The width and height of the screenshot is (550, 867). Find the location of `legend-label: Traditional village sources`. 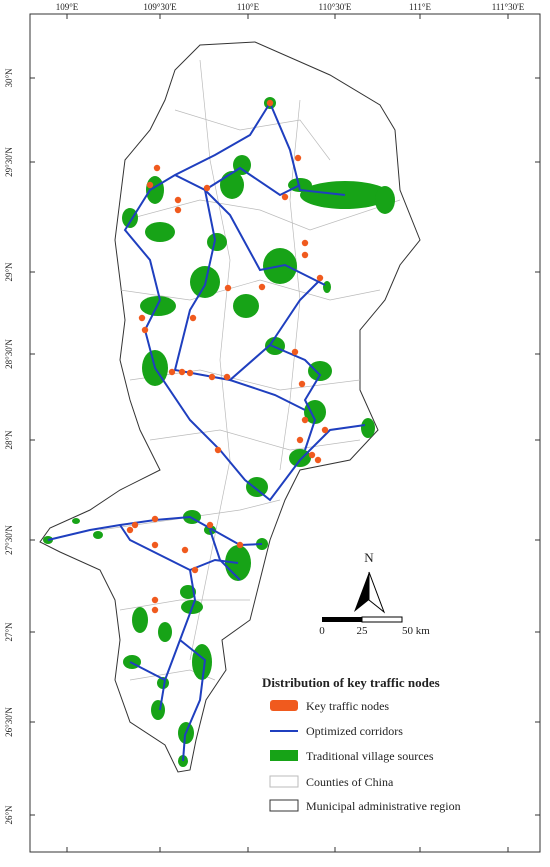

legend-label: Traditional village sources is located at coordinates (370, 756).